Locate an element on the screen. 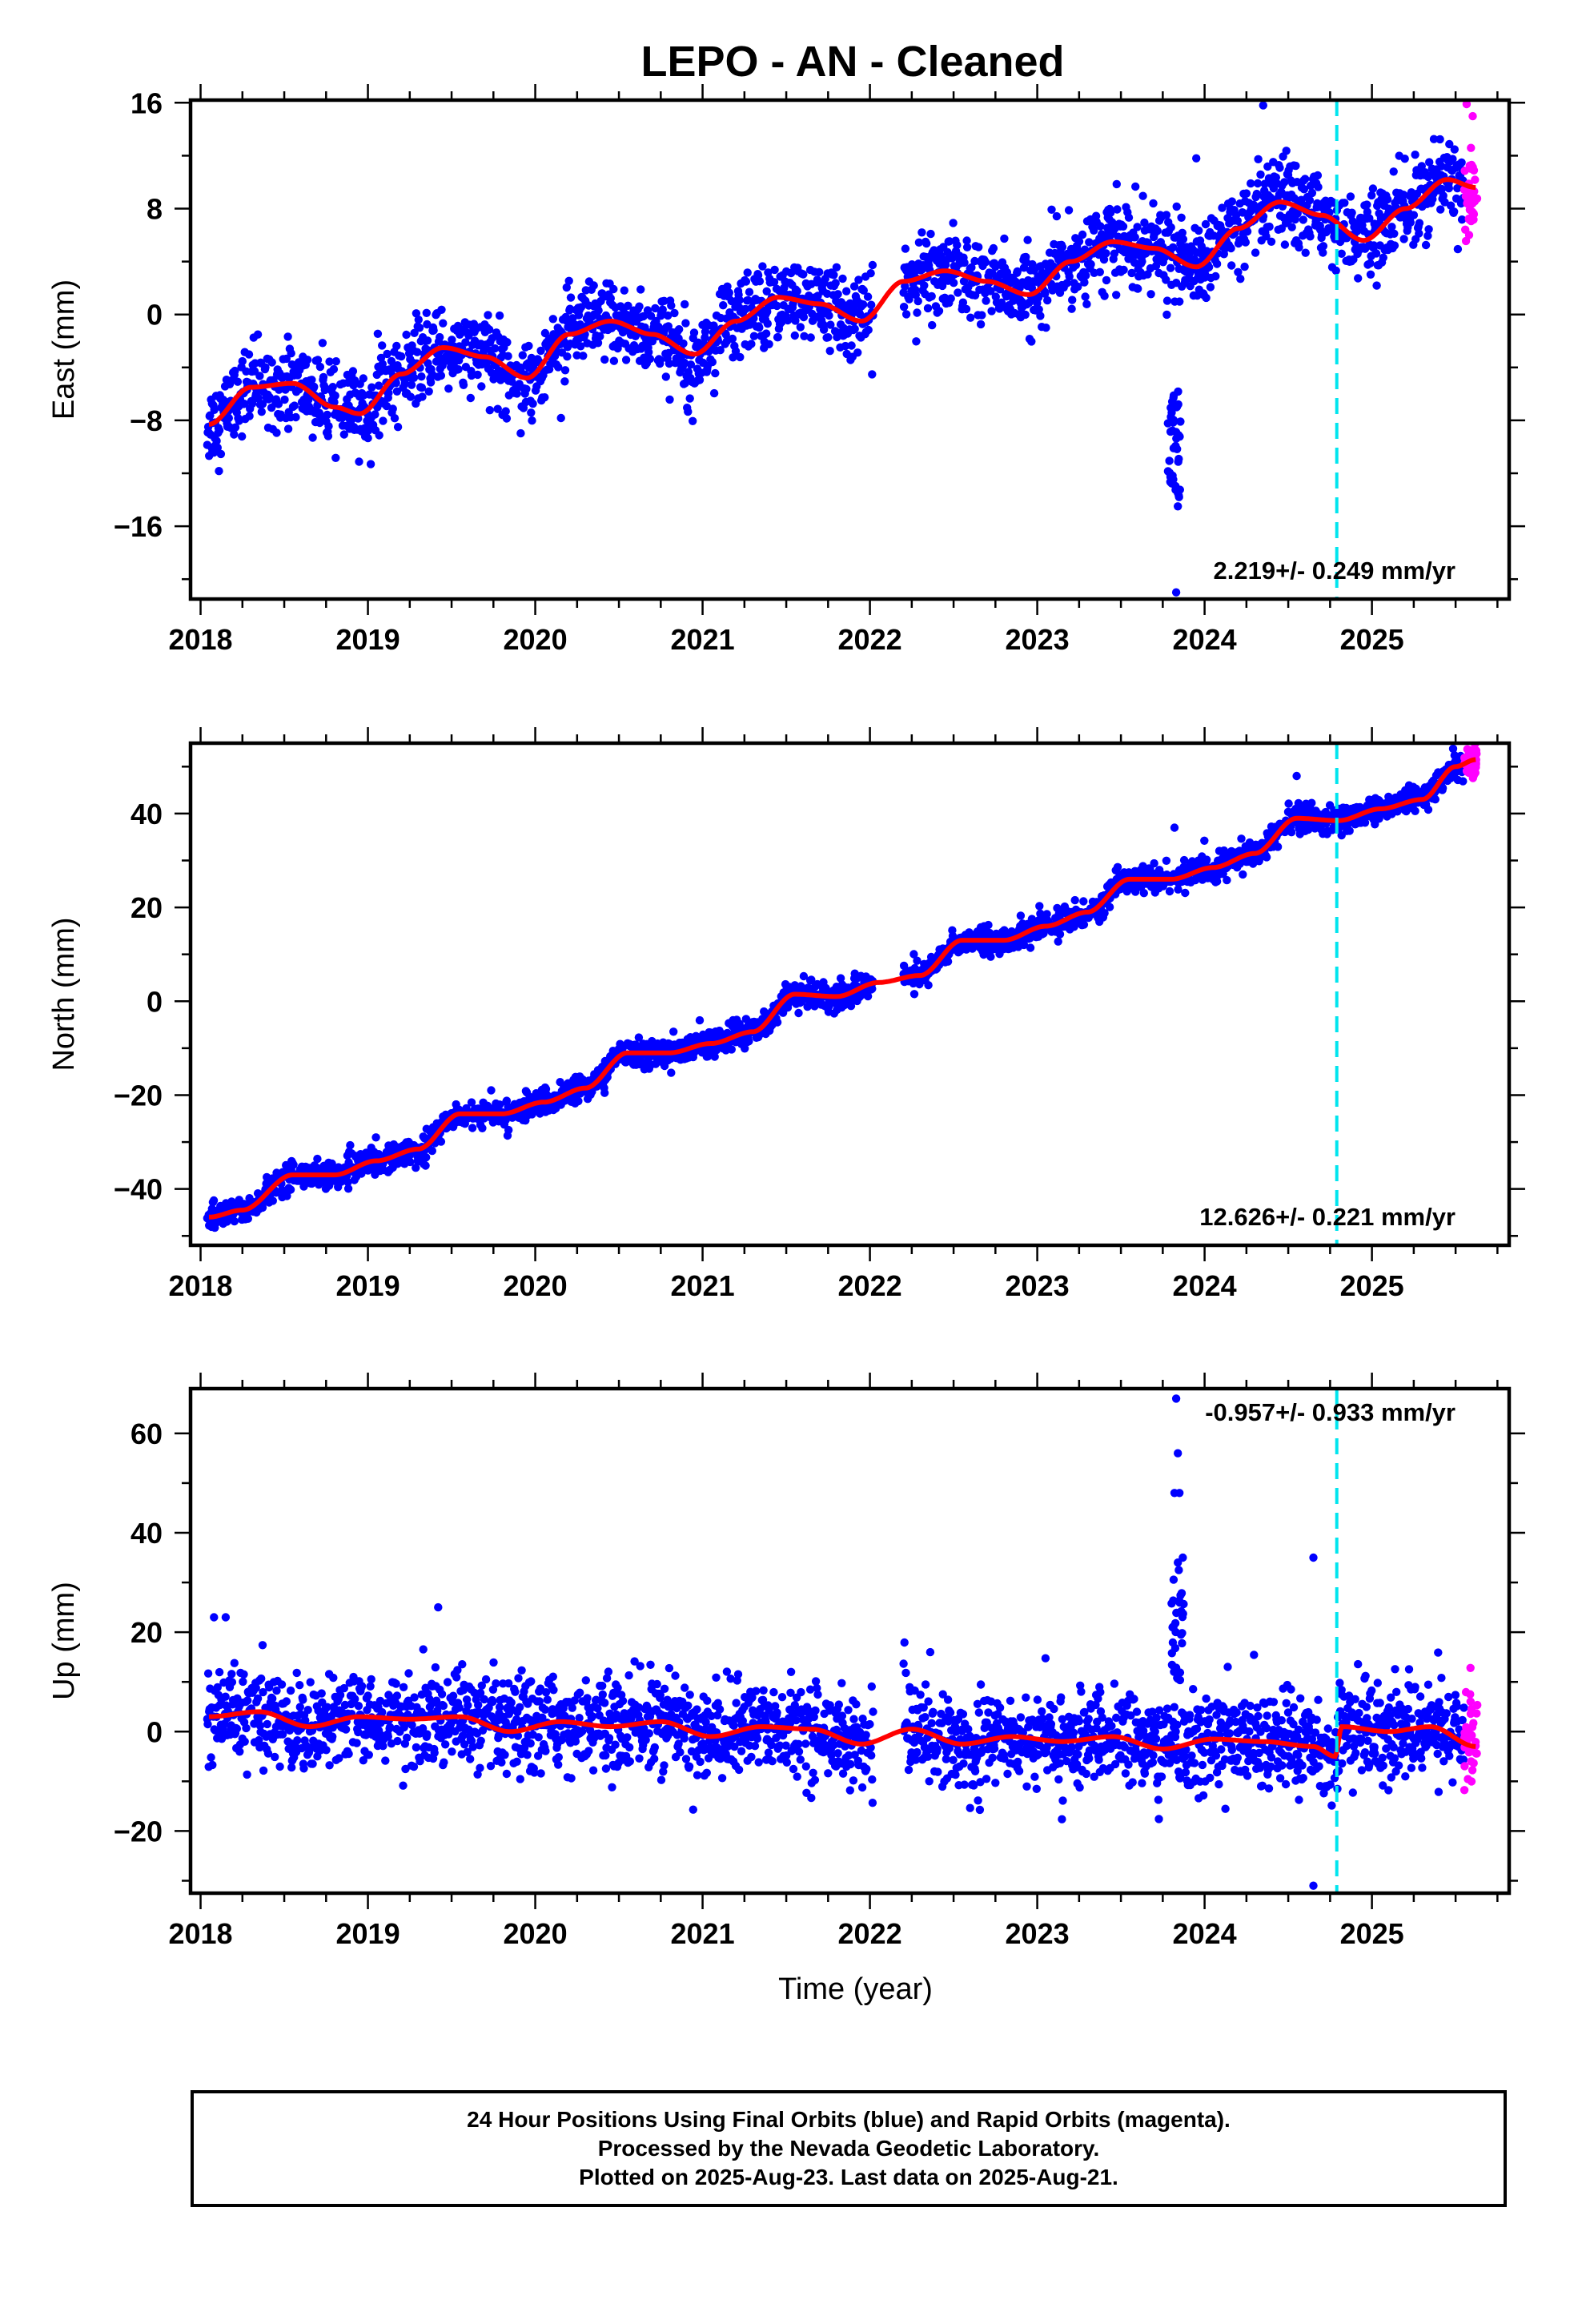 This screenshot has height=2324, width=1582. y-tick-label: 16 is located at coordinates (146, 102).